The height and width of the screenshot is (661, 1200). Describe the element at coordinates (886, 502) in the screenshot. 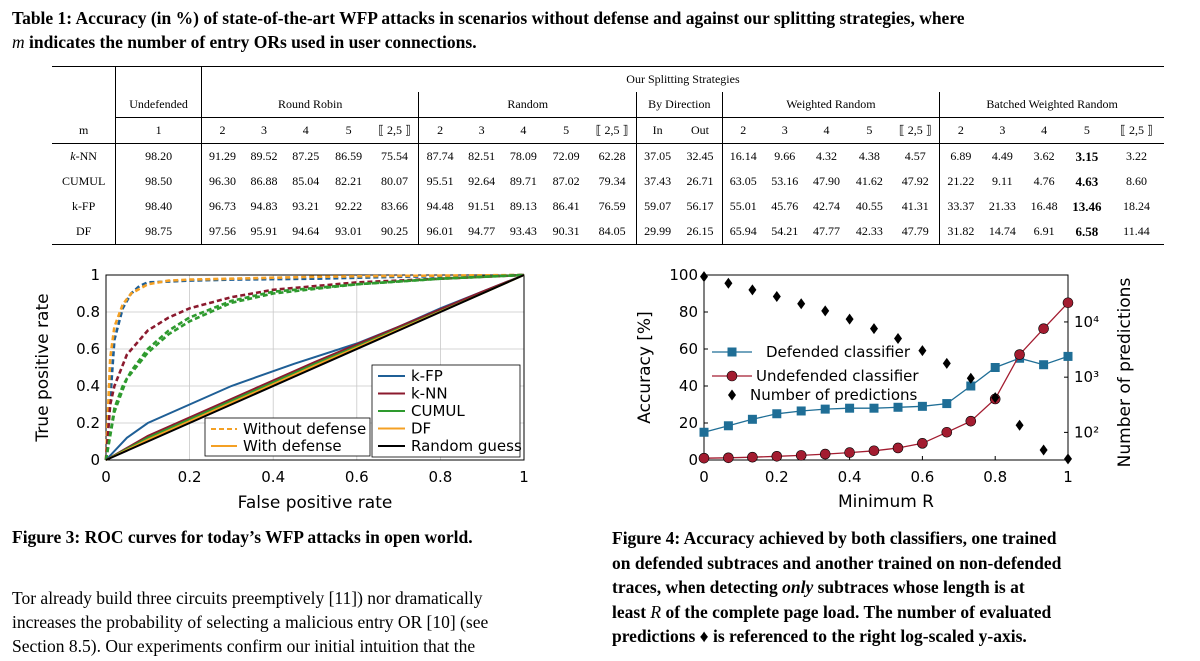

I see `x-axis-label: Minimum R` at that location.